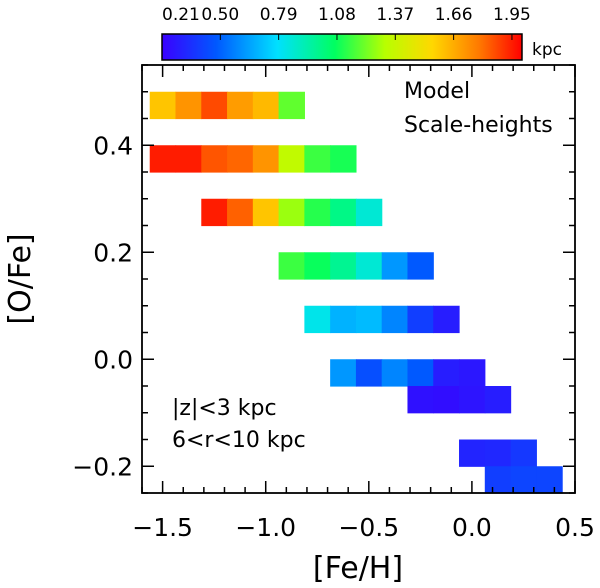  I want to click on y-tick-label: −0.2, so click(102, 466).